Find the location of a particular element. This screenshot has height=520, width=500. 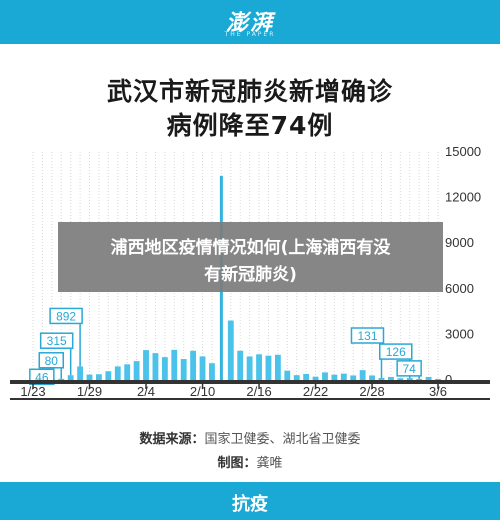

x-tick-label: 2/28 is located at coordinates (371, 391).